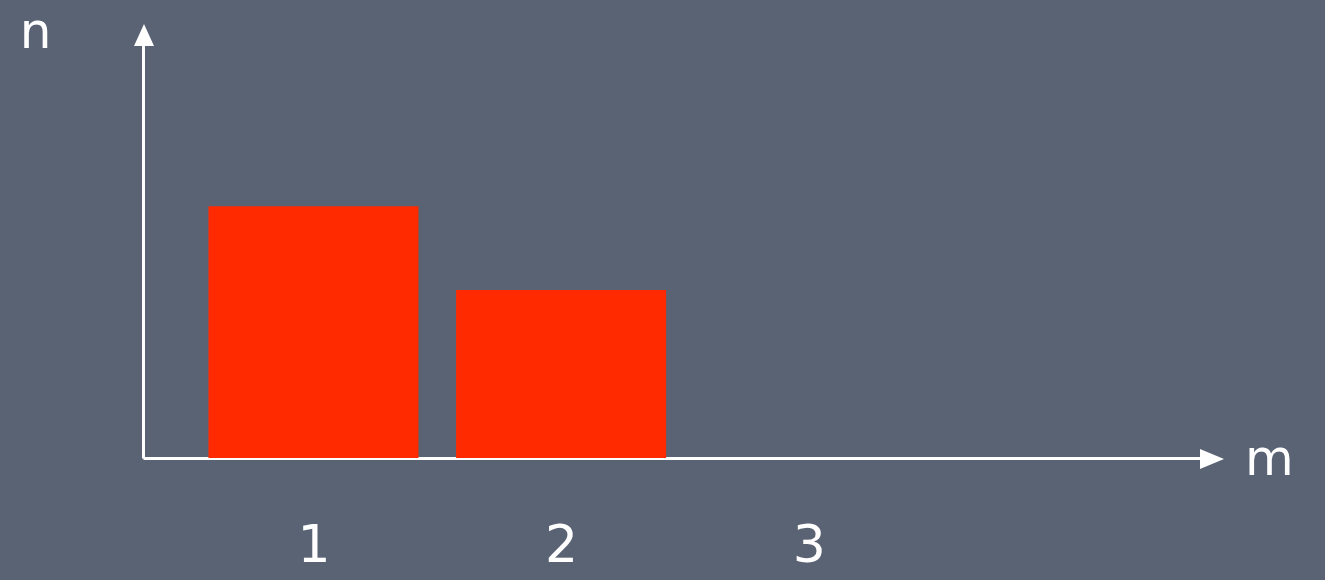 This screenshot has height=580, width=1325. What do you see at coordinates (562, 543) in the screenshot?
I see `x-tick-label: 2` at bounding box center [562, 543].